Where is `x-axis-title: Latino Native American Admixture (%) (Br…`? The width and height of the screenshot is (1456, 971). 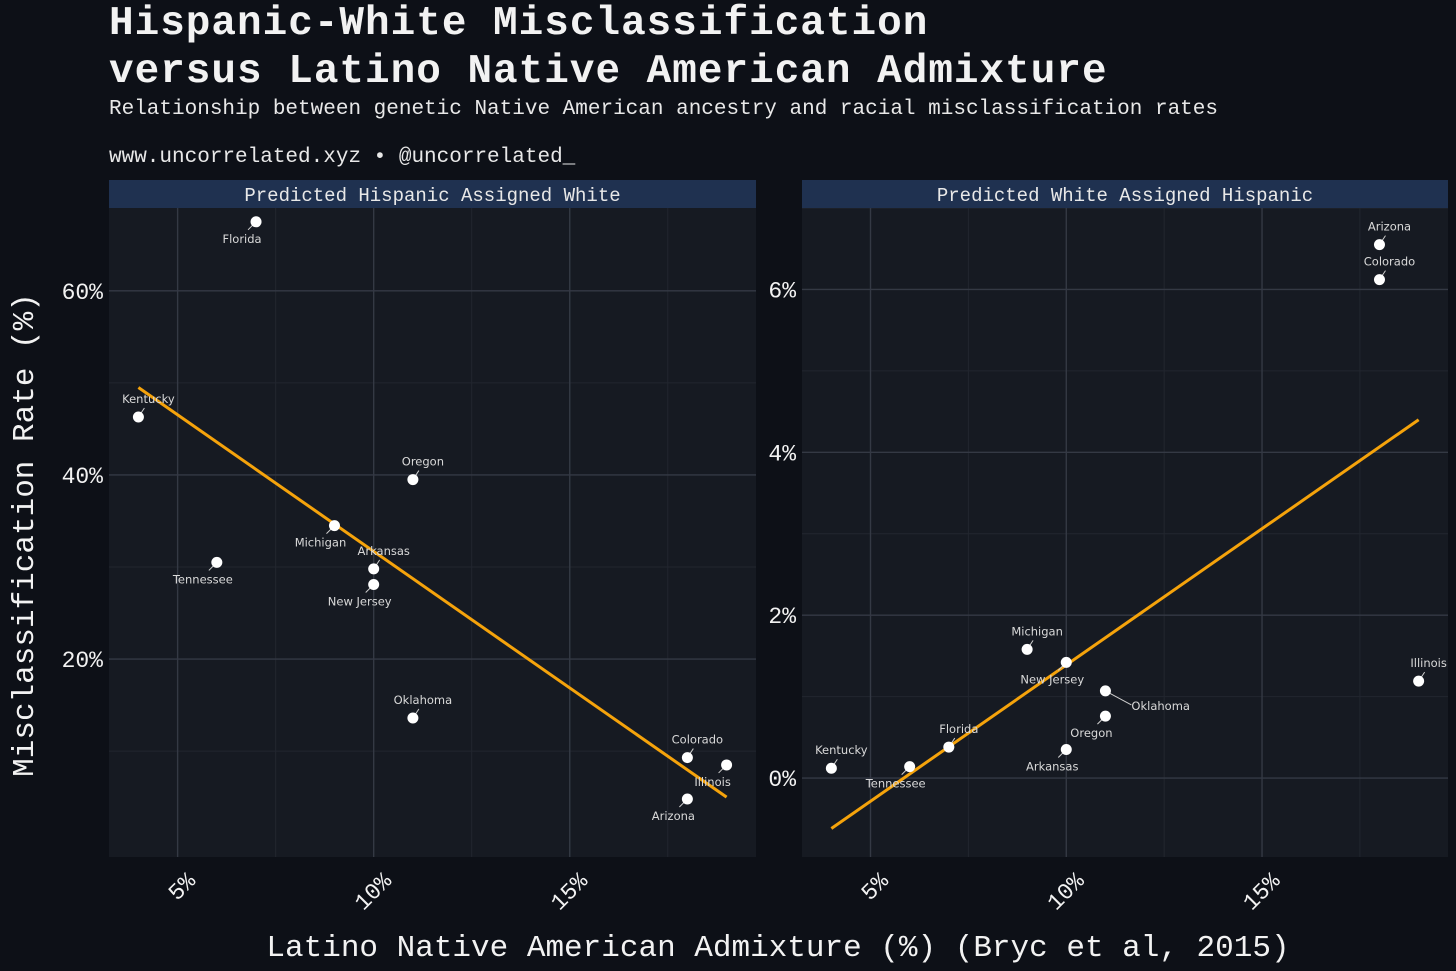 x-axis-title: Latino Native American Admixture (%) (Br… is located at coordinates (777, 948).